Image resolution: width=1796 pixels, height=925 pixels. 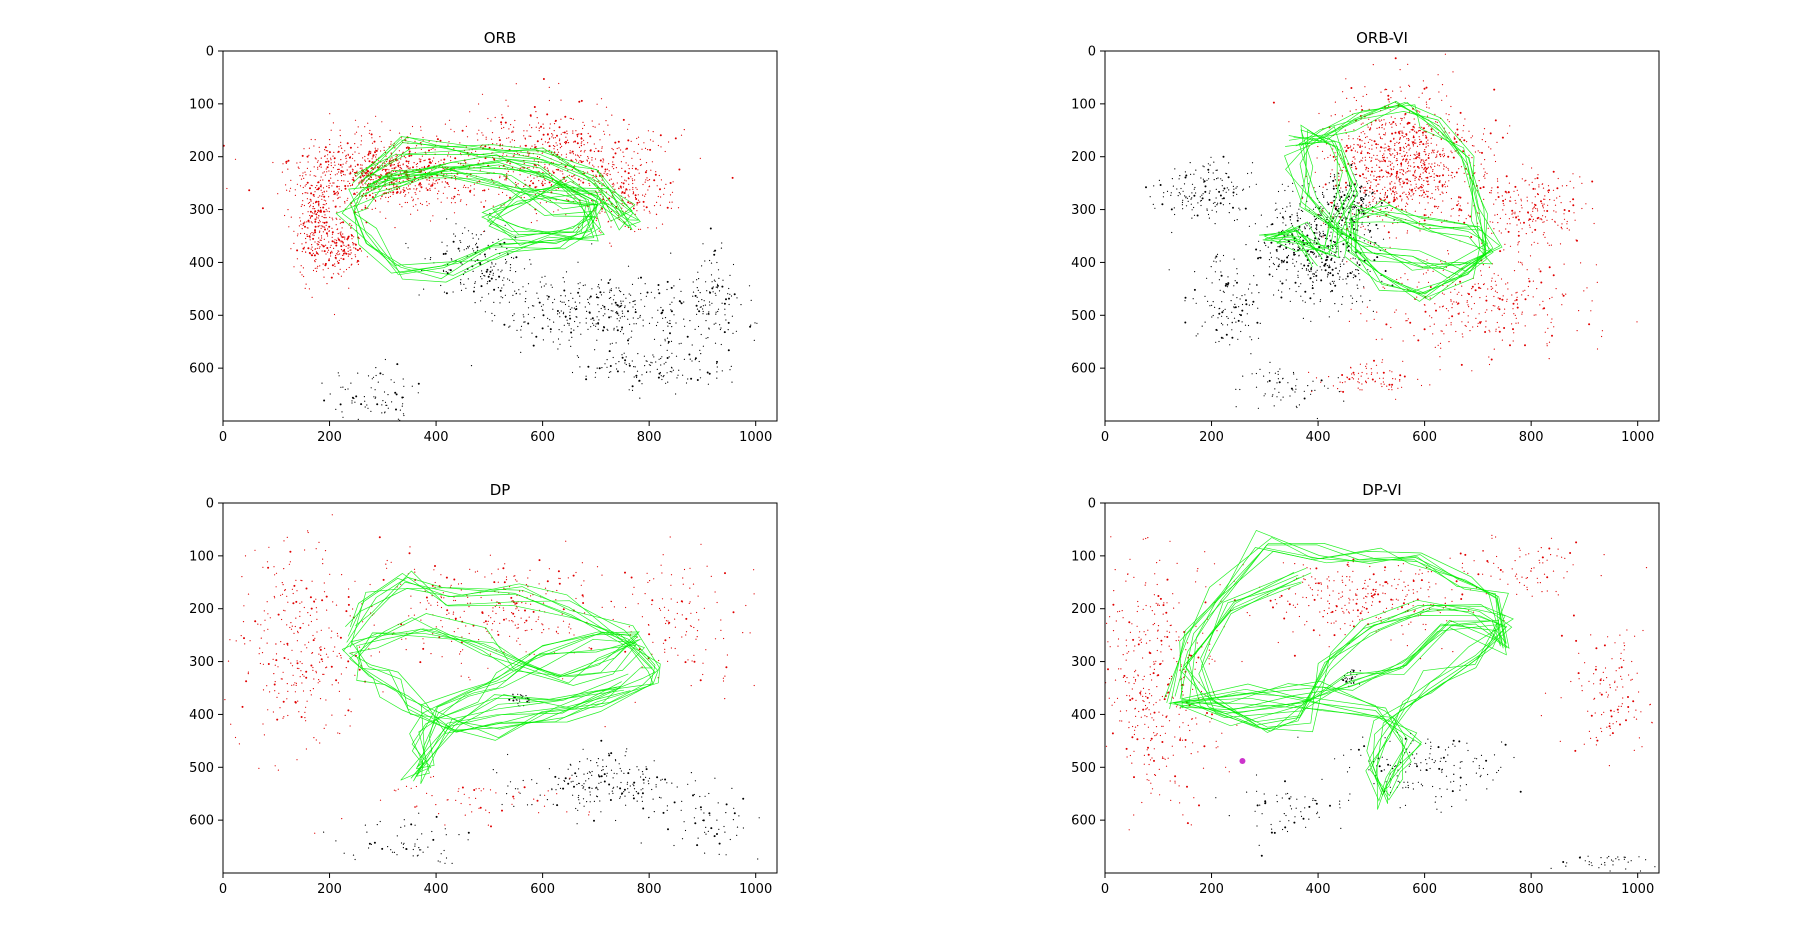 What do you see at coordinates (201, 104) in the screenshot?
I see `y-tick-label: 100` at bounding box center [201, 104].